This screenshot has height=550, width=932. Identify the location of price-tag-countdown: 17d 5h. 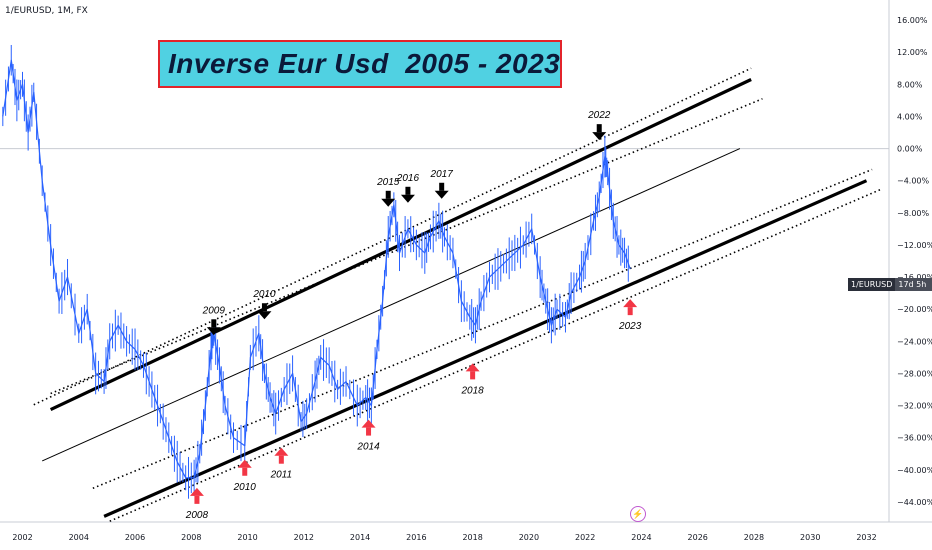
(913, 284).